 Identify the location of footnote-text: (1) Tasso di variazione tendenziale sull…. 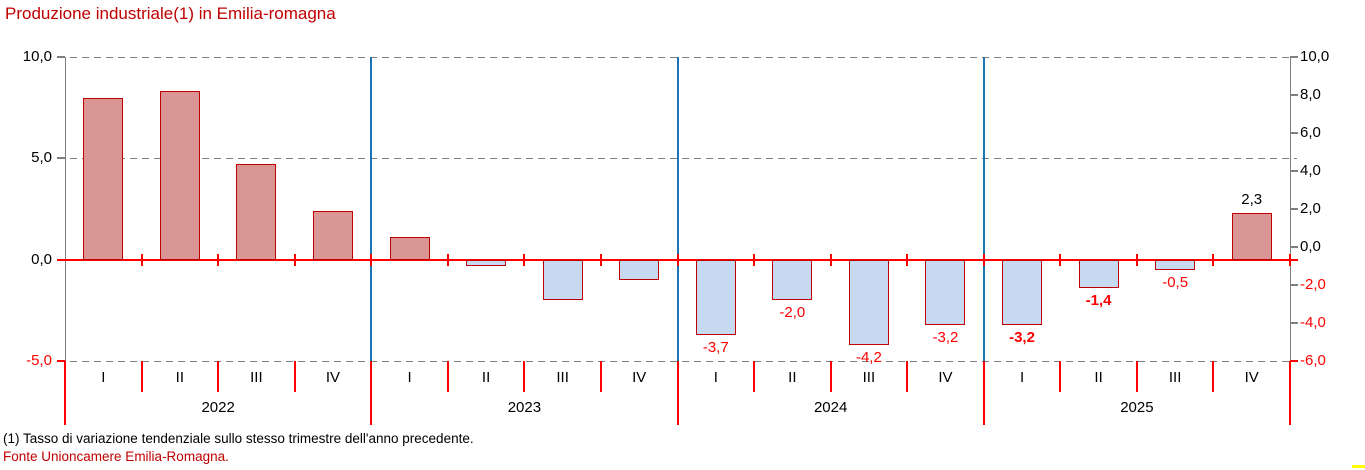
(238, 438).